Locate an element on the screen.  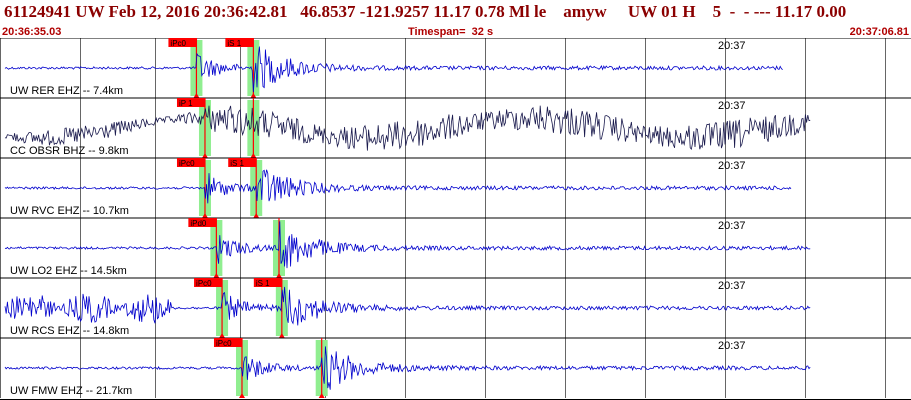
station-label: CC OBSR BHZ -- 9.8km is located at coordinates (69, 151).